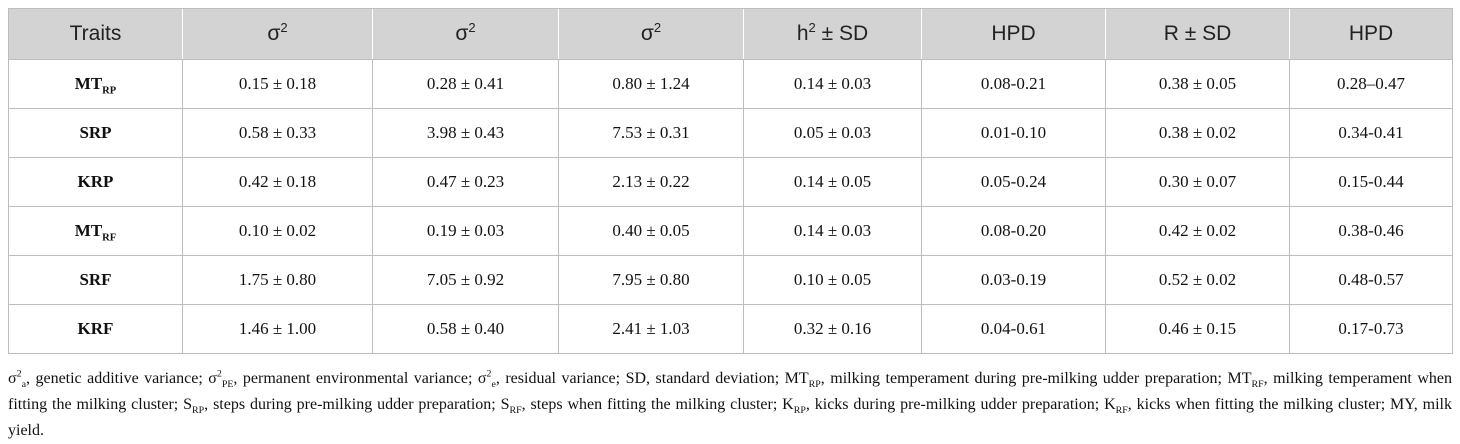  What do you see at coordinates (651, 34) in the screenshot?
I see `column-header-3: σ2` at bounding box center [651, 34].